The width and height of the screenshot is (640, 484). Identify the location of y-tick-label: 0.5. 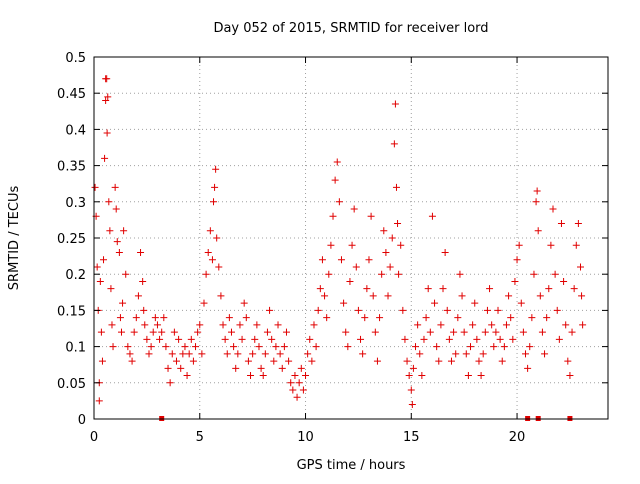
(75, 58).